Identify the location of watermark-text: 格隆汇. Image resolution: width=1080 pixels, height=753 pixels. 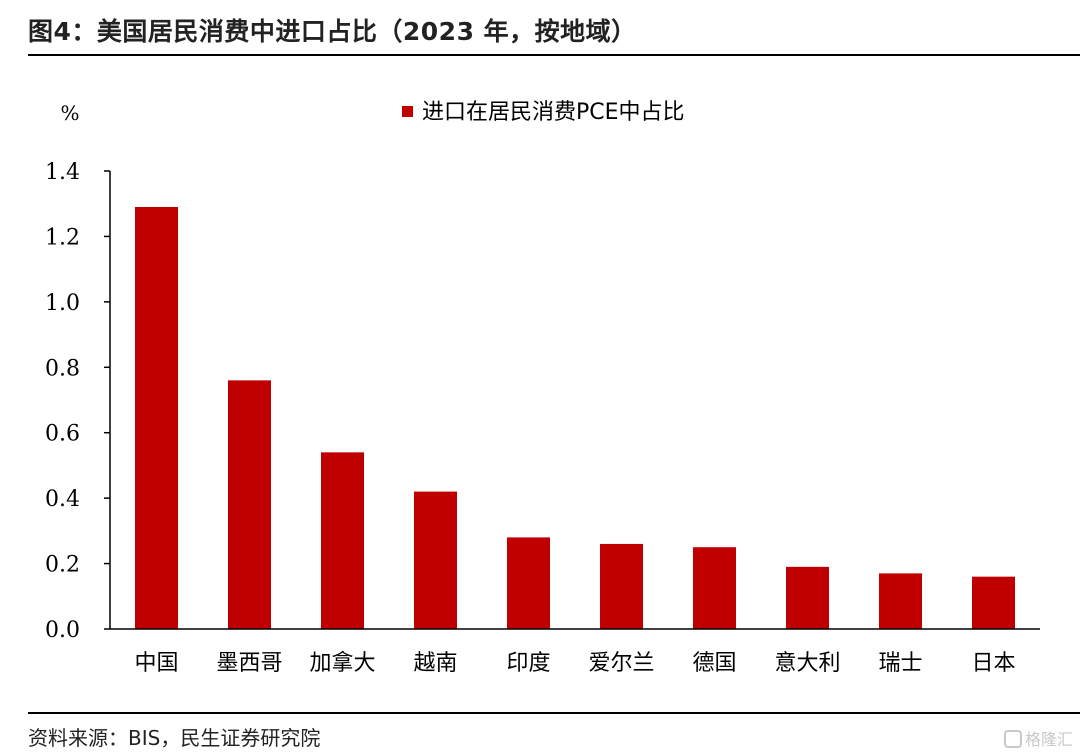
(1049, 739).